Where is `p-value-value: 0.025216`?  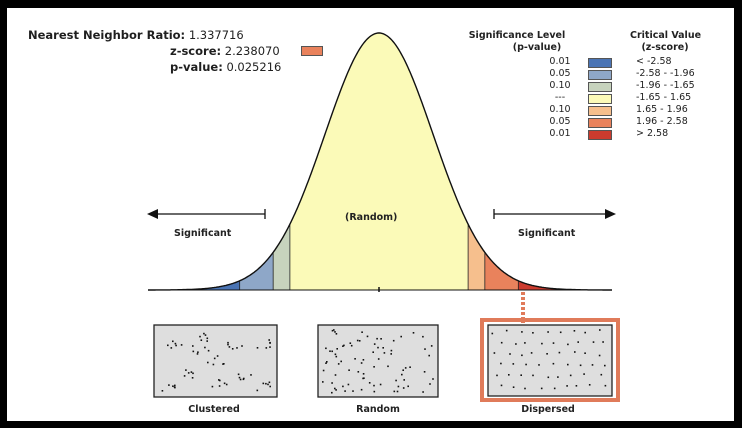
p-value-value: 0.025216 is located at coordinates (254, 67).